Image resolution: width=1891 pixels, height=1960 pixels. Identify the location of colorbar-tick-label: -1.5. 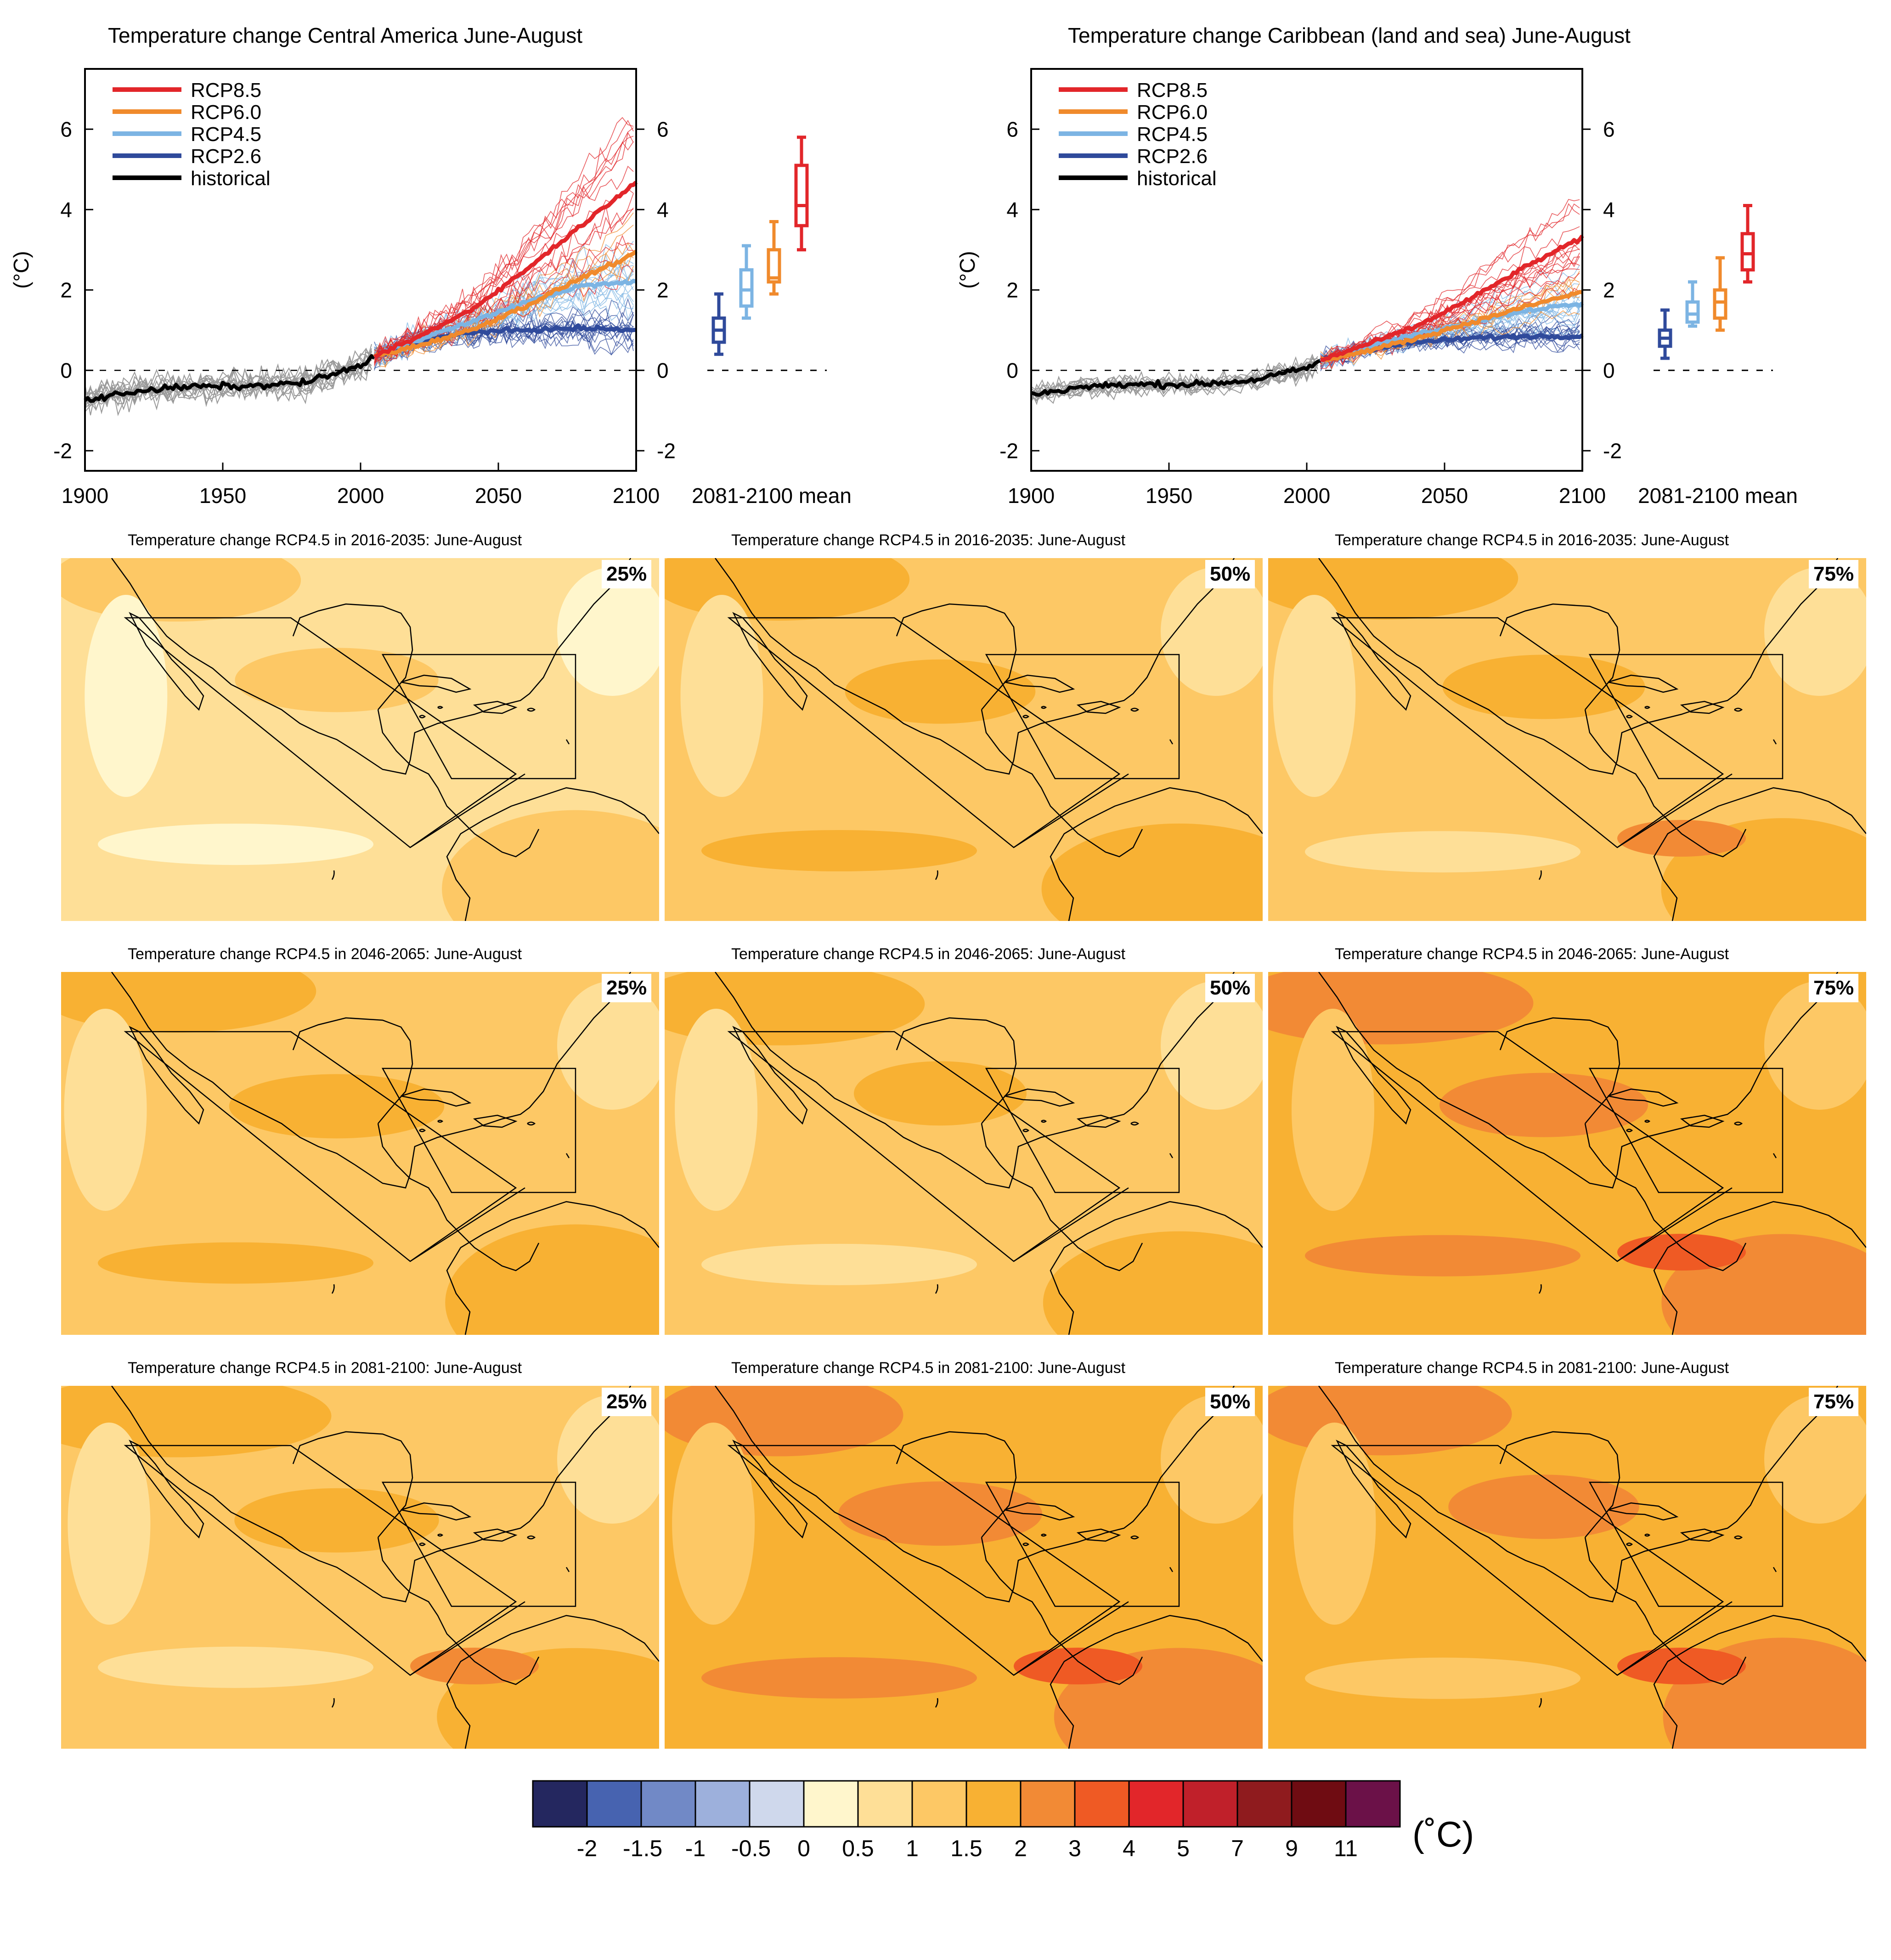
(643, 1849).